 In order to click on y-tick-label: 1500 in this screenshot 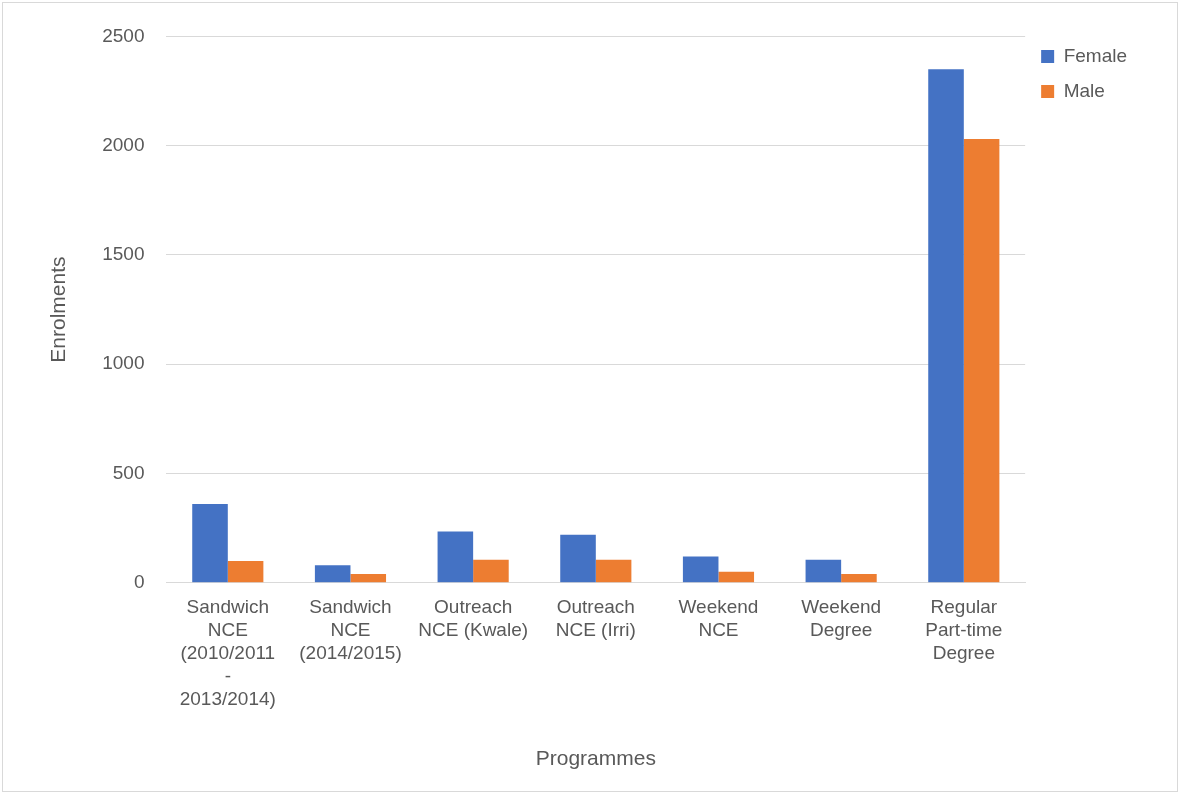, I will do `click(123, 254)`.